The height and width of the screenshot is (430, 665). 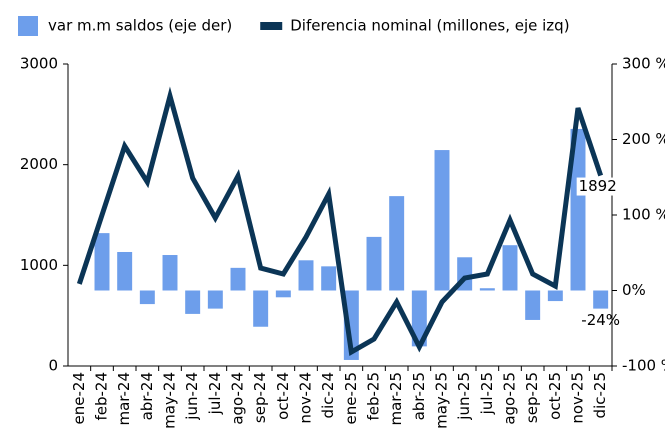 I want to click on y2-tick-label: 200 %, so click(x=643, y=139).